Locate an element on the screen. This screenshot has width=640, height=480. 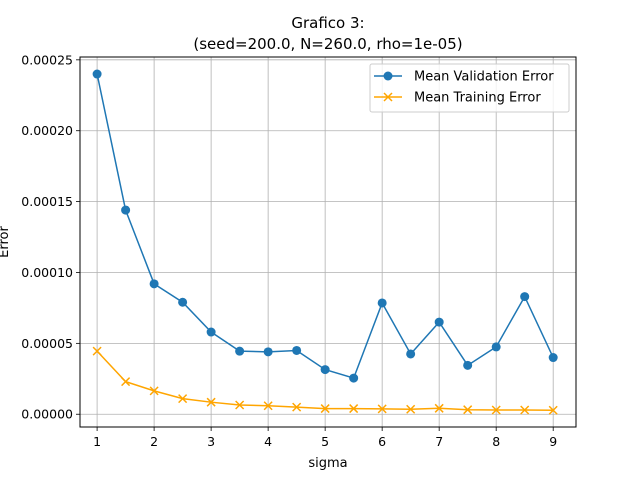
x-axis: 1 2 3 4 5 6 7 8 9 is located at coordinates (325, 438).